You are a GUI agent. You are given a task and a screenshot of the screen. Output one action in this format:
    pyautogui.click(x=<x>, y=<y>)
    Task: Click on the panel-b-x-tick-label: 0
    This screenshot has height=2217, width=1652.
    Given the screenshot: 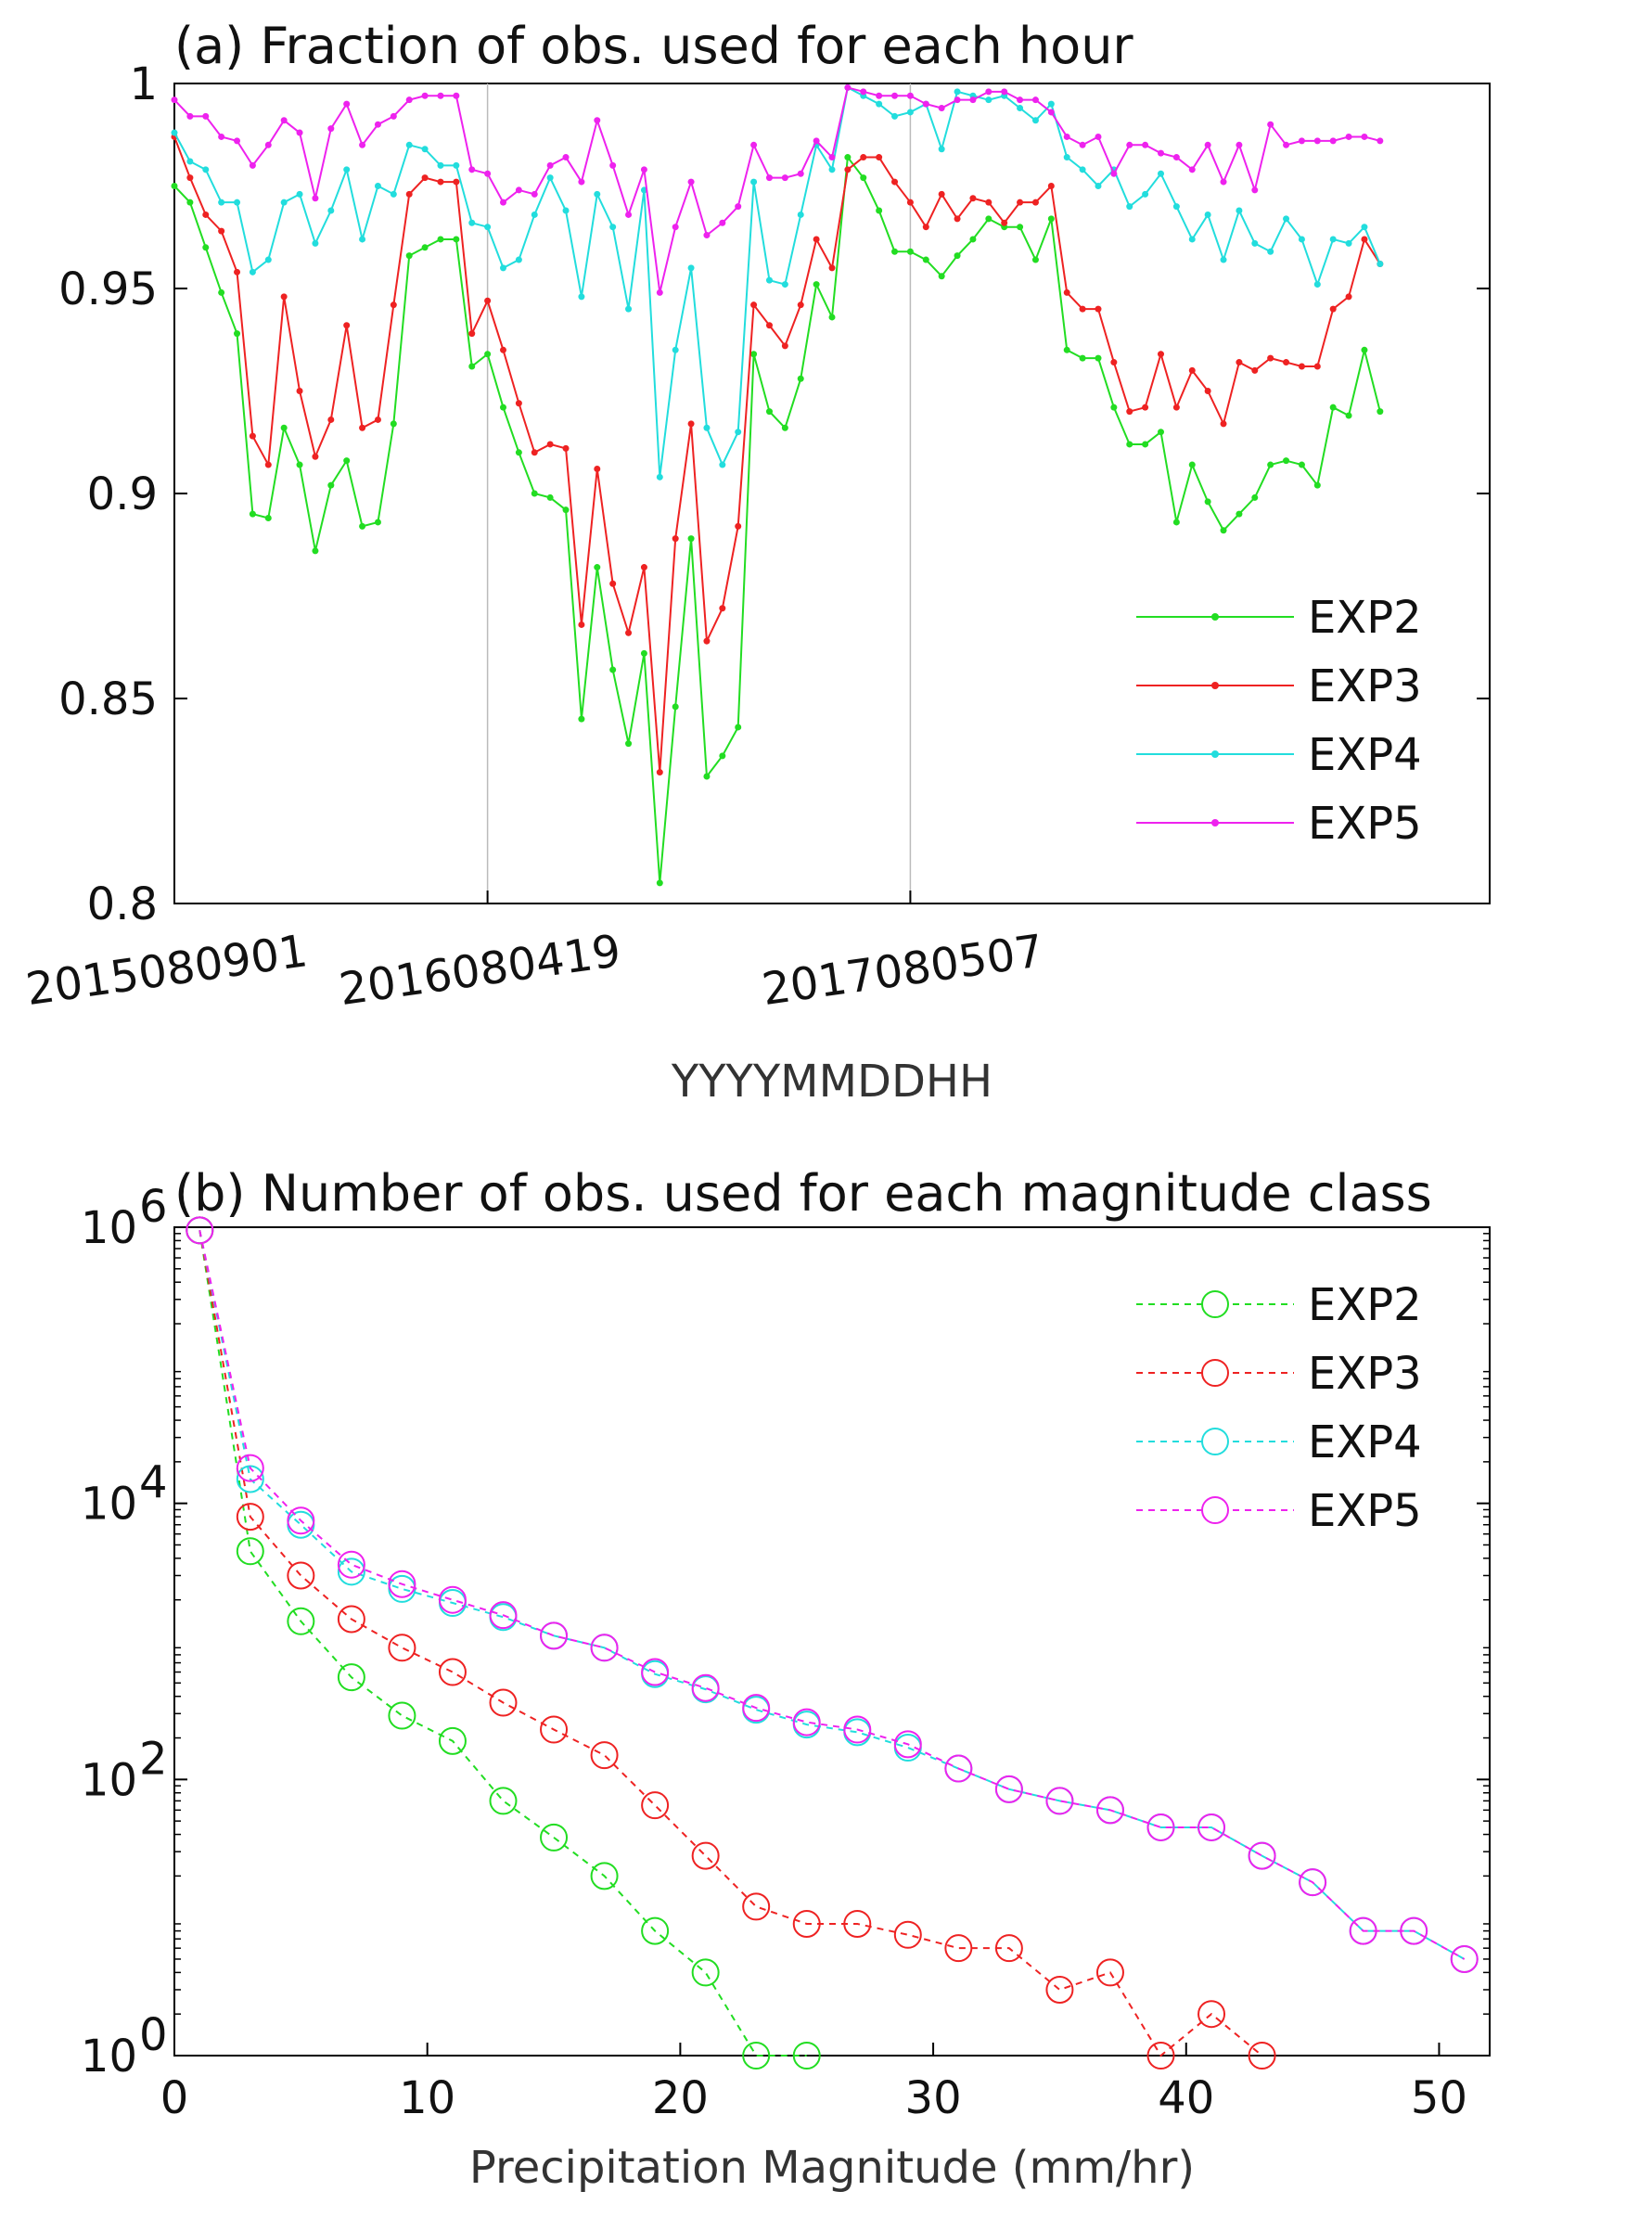 What is the action you would take?
    pyautogui.click(x=174, y=2098)
    